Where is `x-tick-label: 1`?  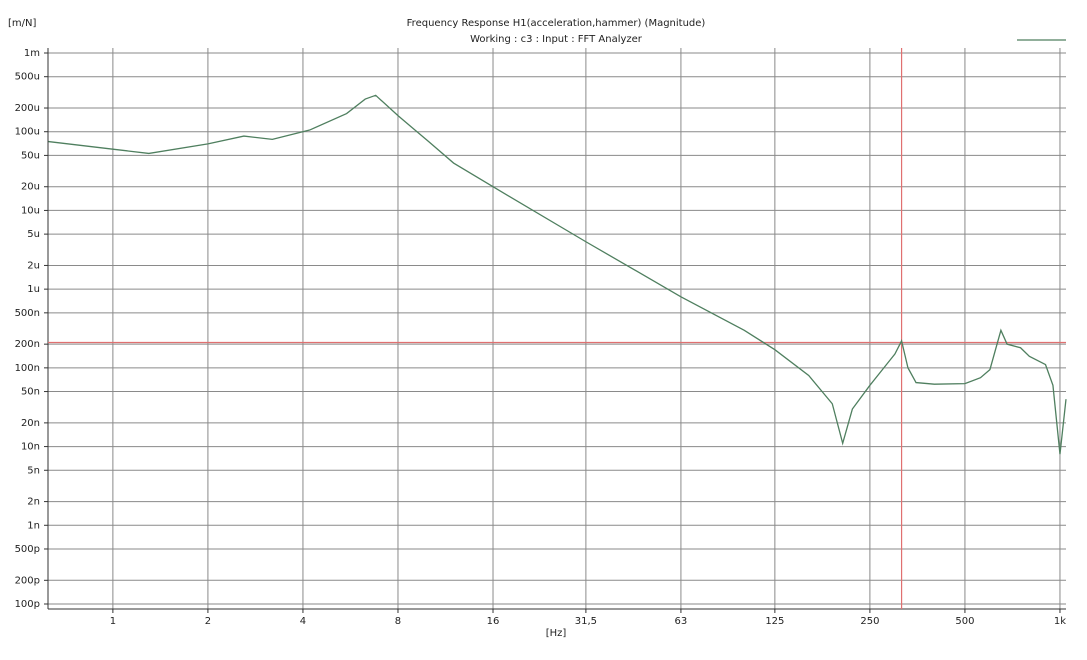
x-tick-label: 1 is located at coordinates (113, 621).